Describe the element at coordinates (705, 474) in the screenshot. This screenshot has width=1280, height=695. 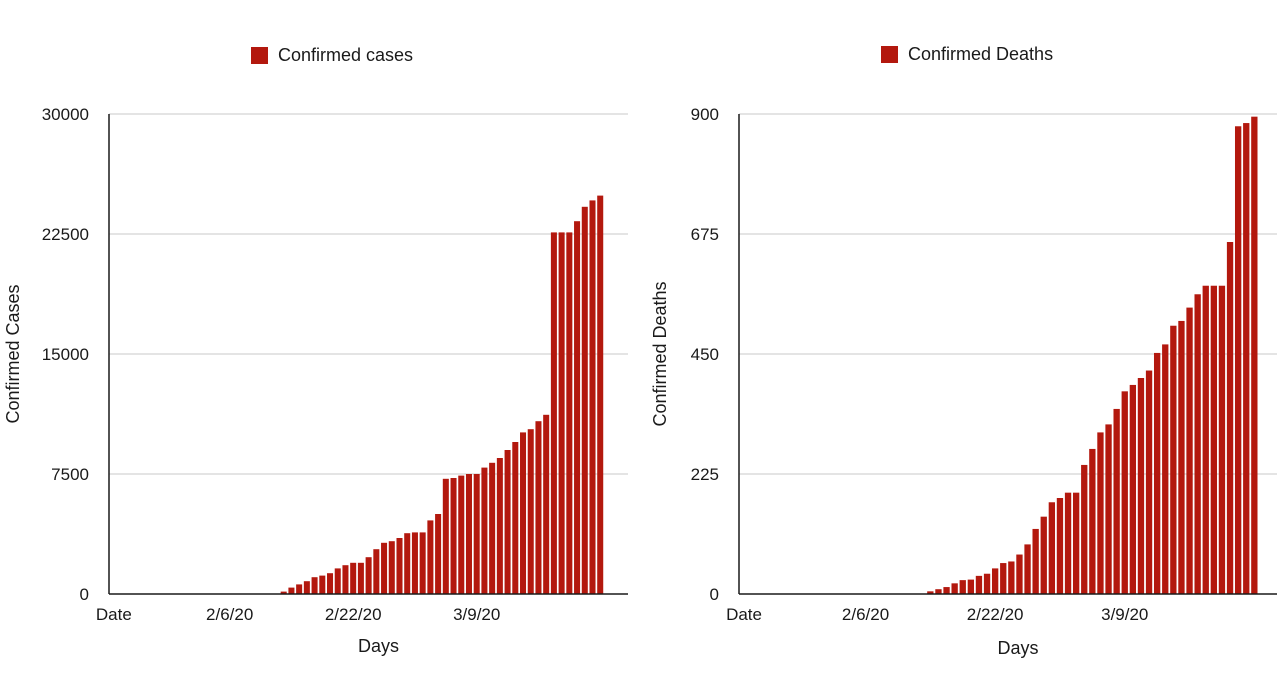
I see `y-tick-label: 225` at that location.